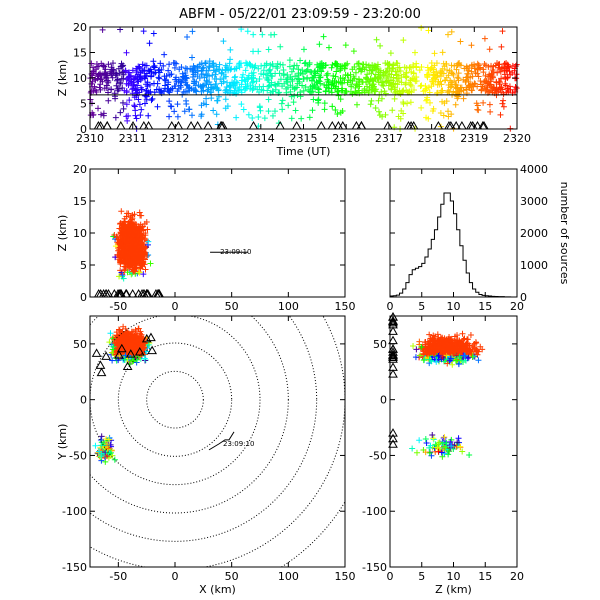  What do you see at coordinates (390, 576) in the screenshot?
I see `z-y-xtick-label: 0` at bounding box center [390, 576].